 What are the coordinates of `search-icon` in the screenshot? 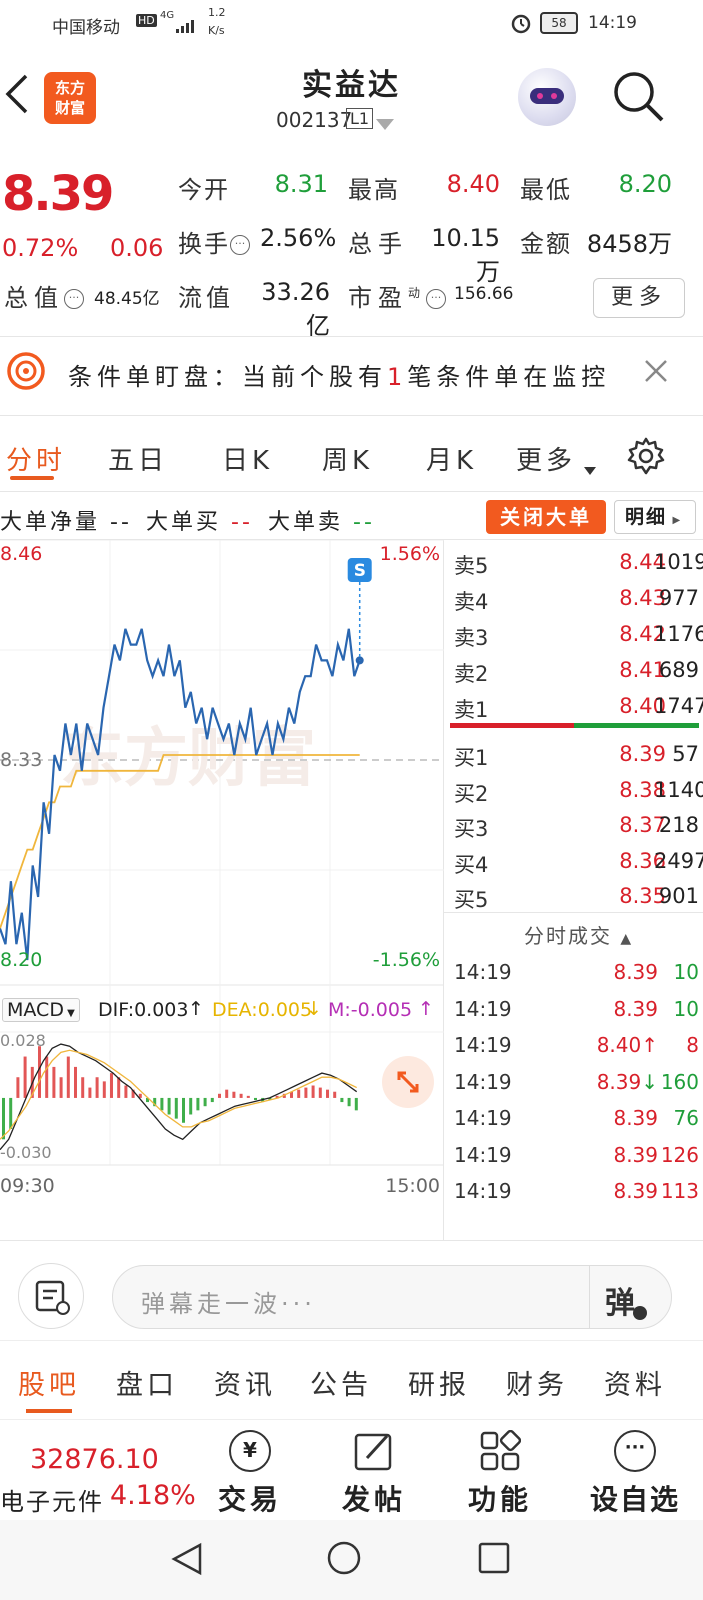 It's located at (639, 99).